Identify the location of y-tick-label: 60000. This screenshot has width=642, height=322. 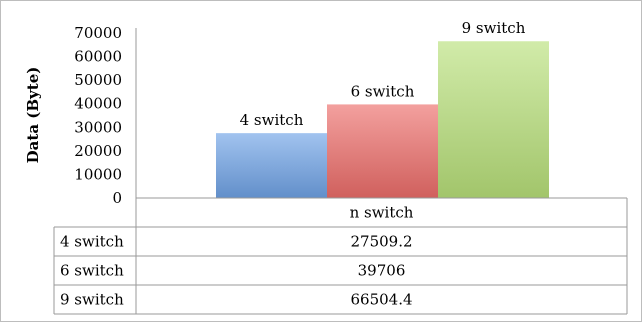
(98, 57).